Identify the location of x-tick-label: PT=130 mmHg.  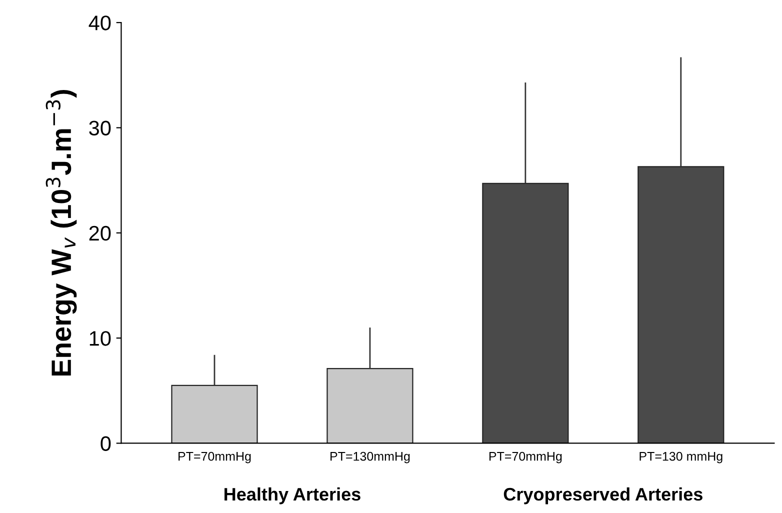
(681, 458).